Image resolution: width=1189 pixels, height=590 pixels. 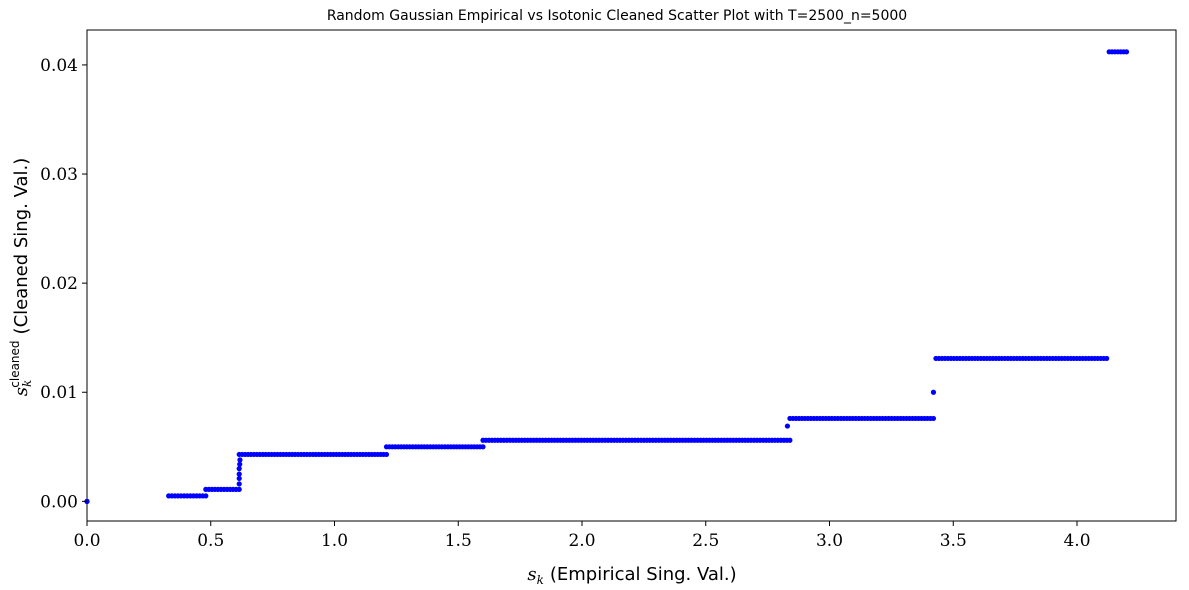 What do you see at coordinates (59, 175) in the screenshot?
I see `y-tick-label: 0.03` at bounding box center [59, 175].